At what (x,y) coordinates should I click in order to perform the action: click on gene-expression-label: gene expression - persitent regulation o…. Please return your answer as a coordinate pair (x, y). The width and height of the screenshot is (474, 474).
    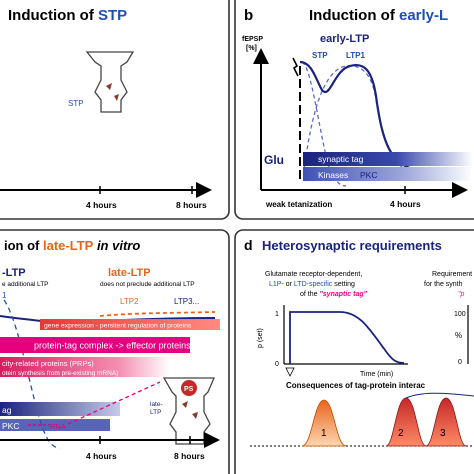
    Looking at the image, I should click on (118, 326).